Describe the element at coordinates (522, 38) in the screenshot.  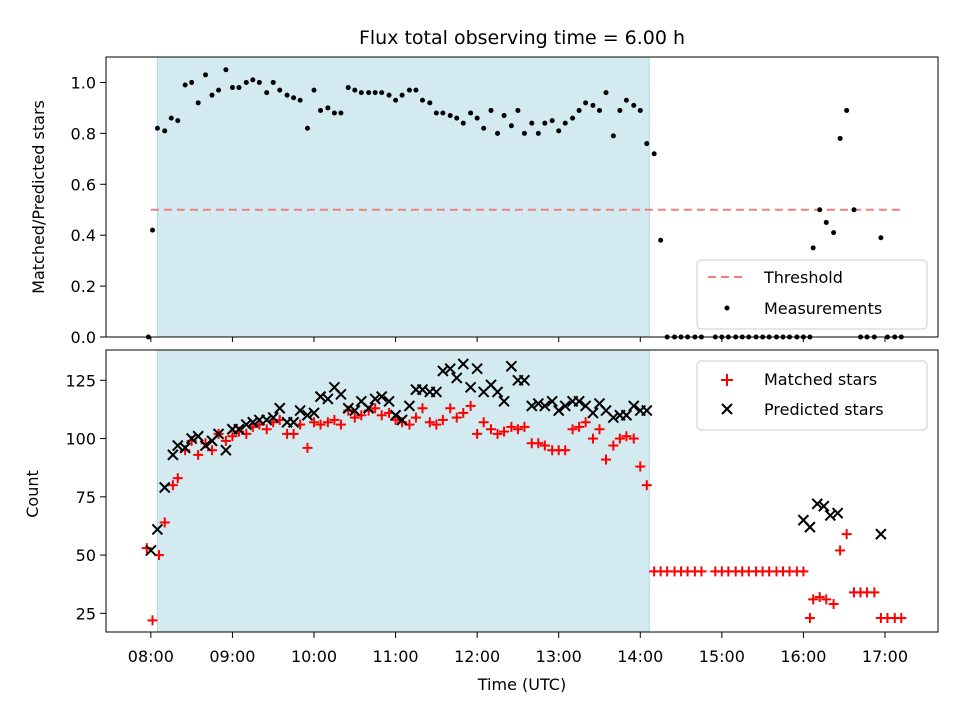
I see `chart-title: Flux total observing time = 6.00 h` at that location.